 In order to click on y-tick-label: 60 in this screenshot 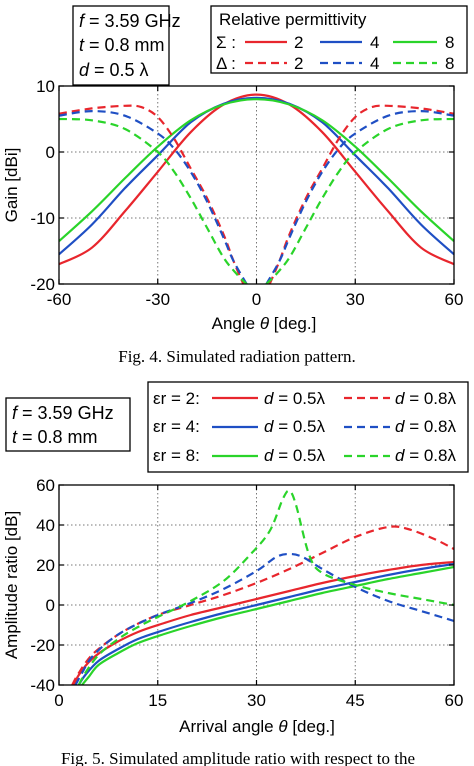, I will do `click(45, 485)`.